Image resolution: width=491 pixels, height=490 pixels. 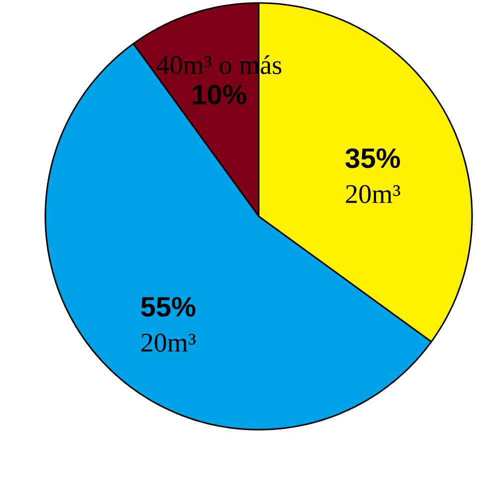 I want to click on data-label: 35%, so click(x=372, y=158).